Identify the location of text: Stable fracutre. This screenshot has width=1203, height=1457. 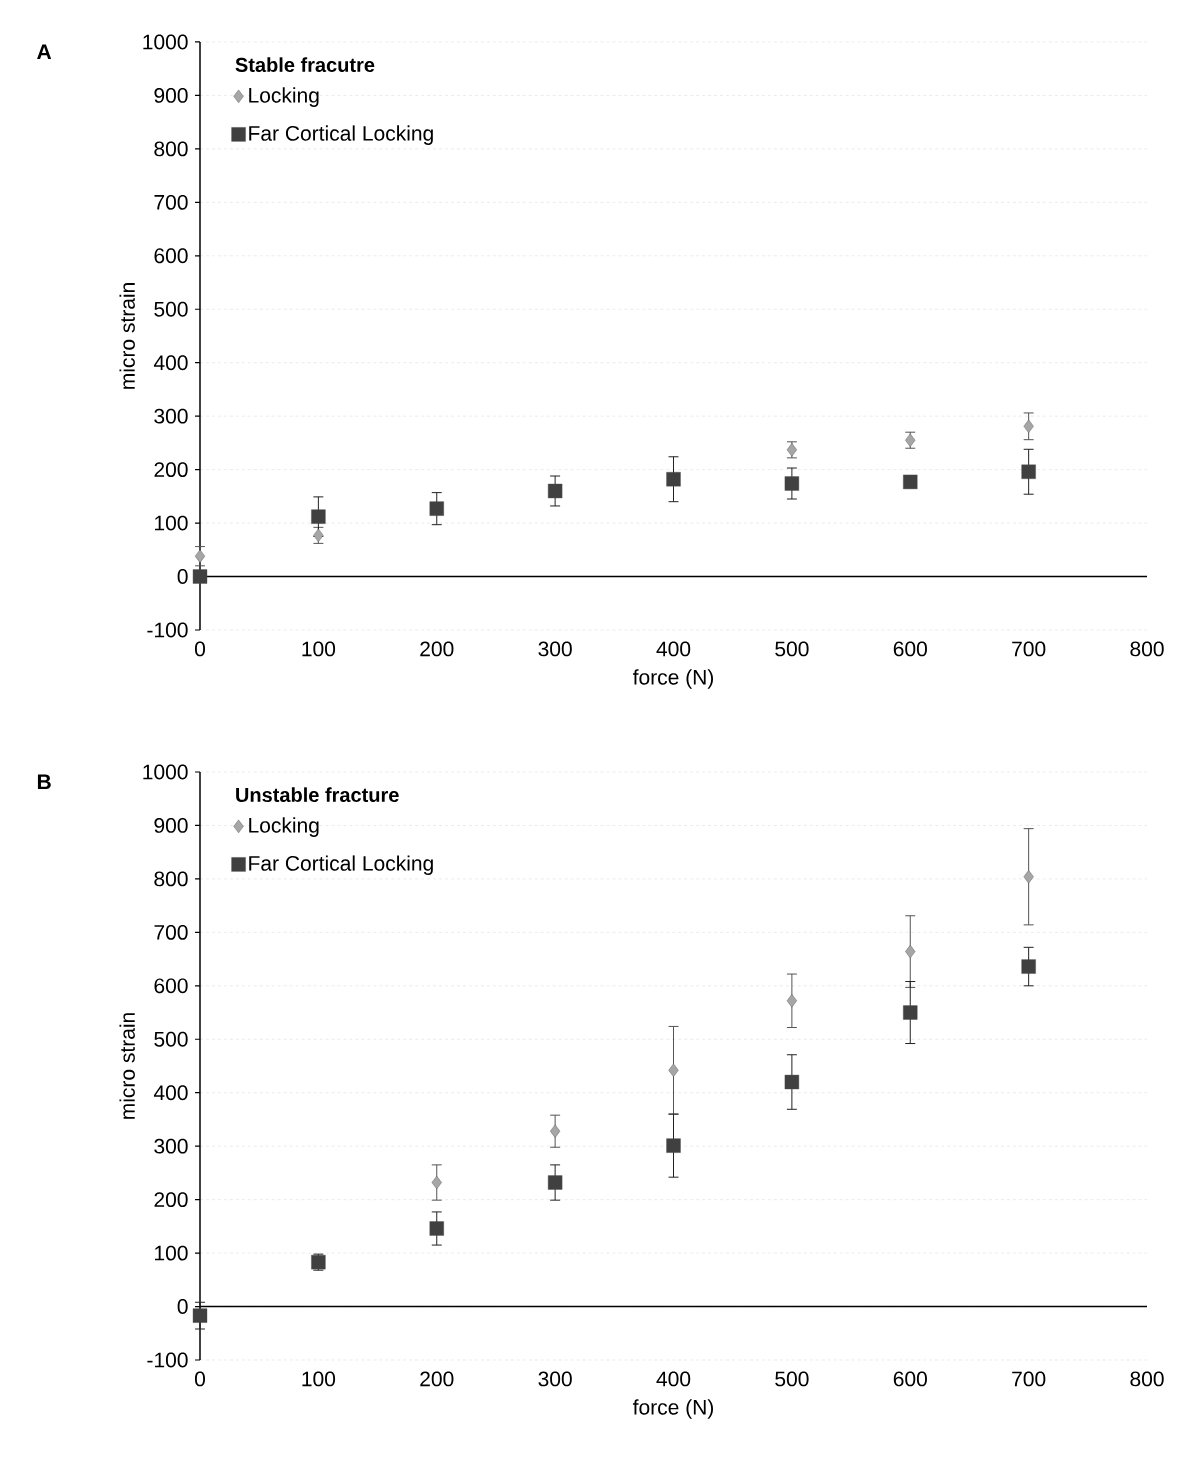
(305, 65).